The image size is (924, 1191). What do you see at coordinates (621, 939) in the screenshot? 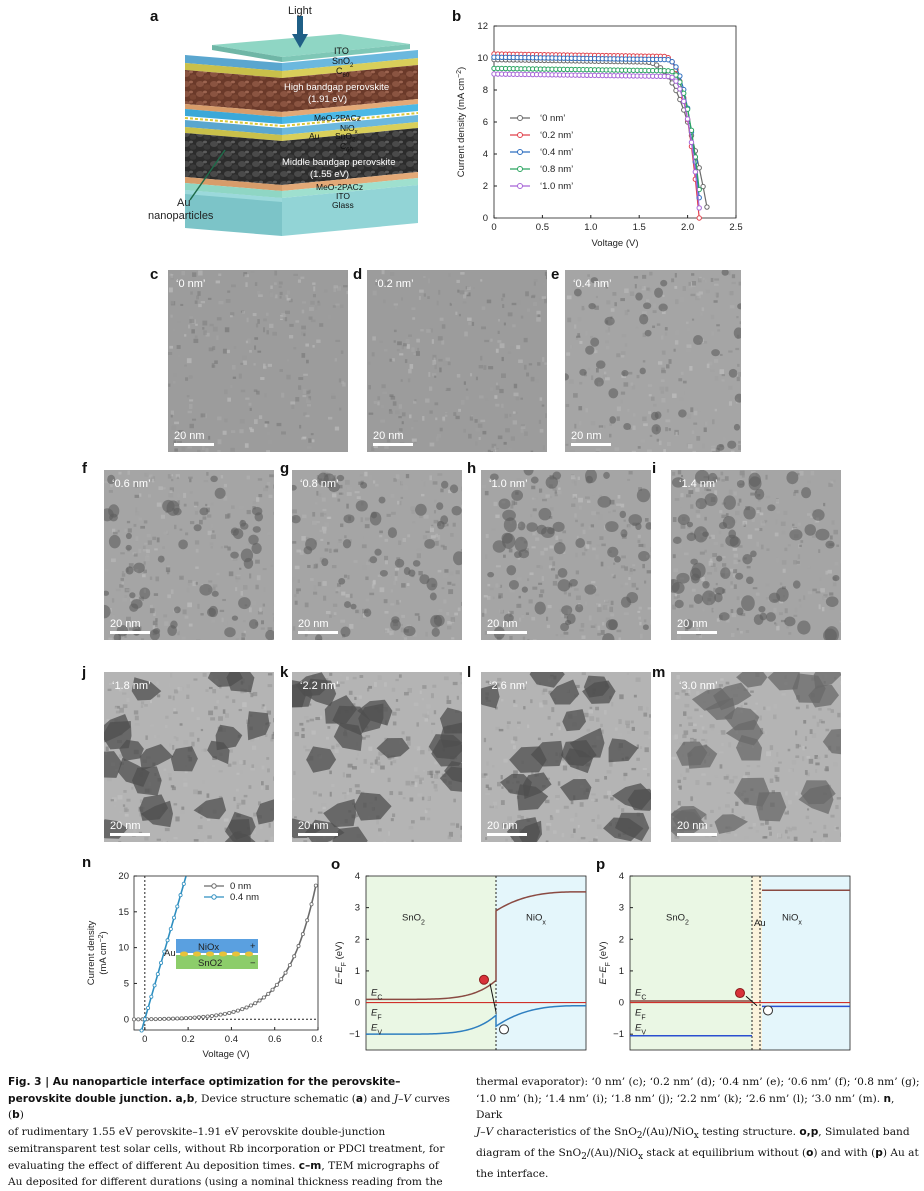
I see `y-tick-label: 2` at bounding box center [621, 939].